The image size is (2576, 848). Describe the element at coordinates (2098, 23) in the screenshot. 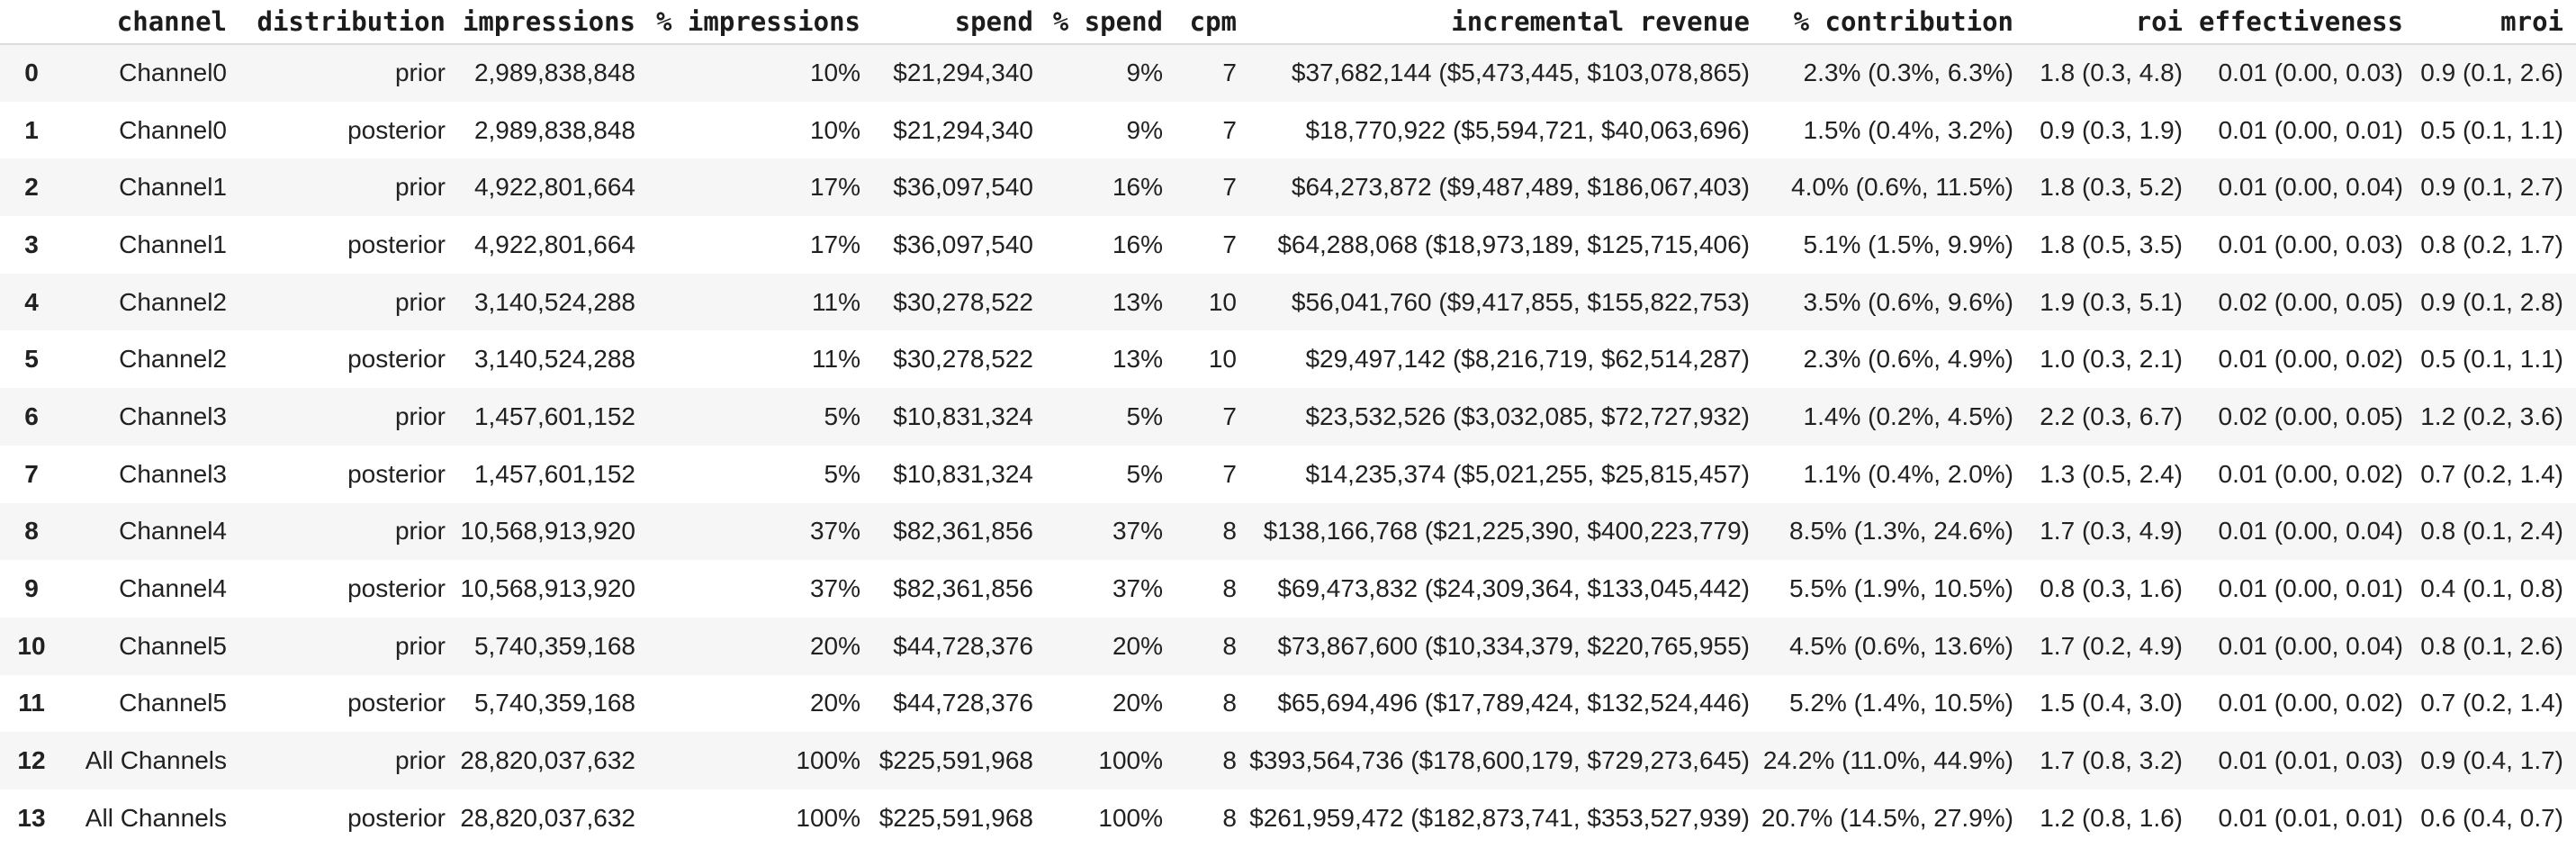

I see `column-header-roi: roi` at that location.